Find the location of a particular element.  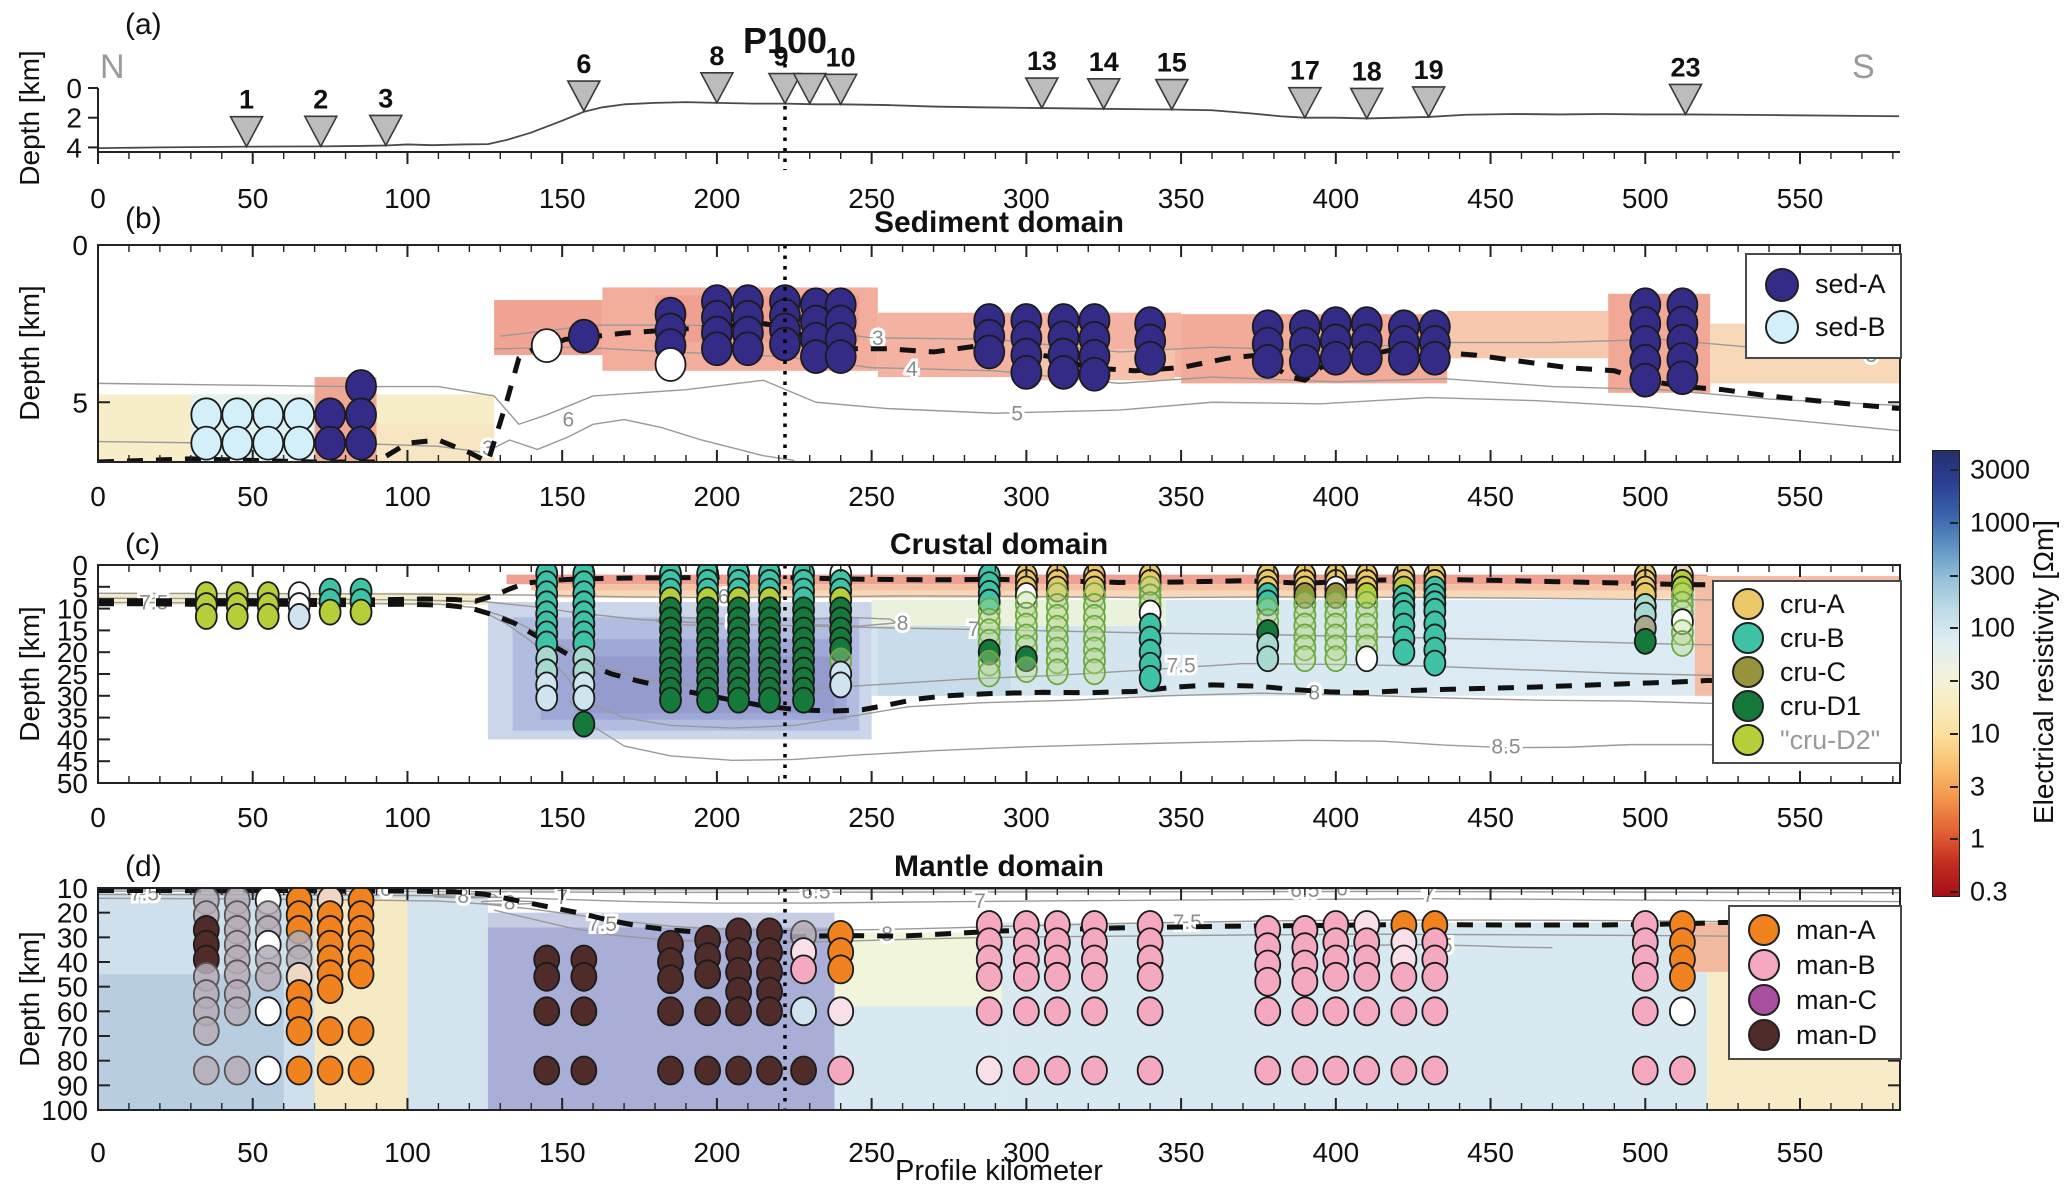

colorbar-tick-label: 10 is located at coordinates (1985, 733).